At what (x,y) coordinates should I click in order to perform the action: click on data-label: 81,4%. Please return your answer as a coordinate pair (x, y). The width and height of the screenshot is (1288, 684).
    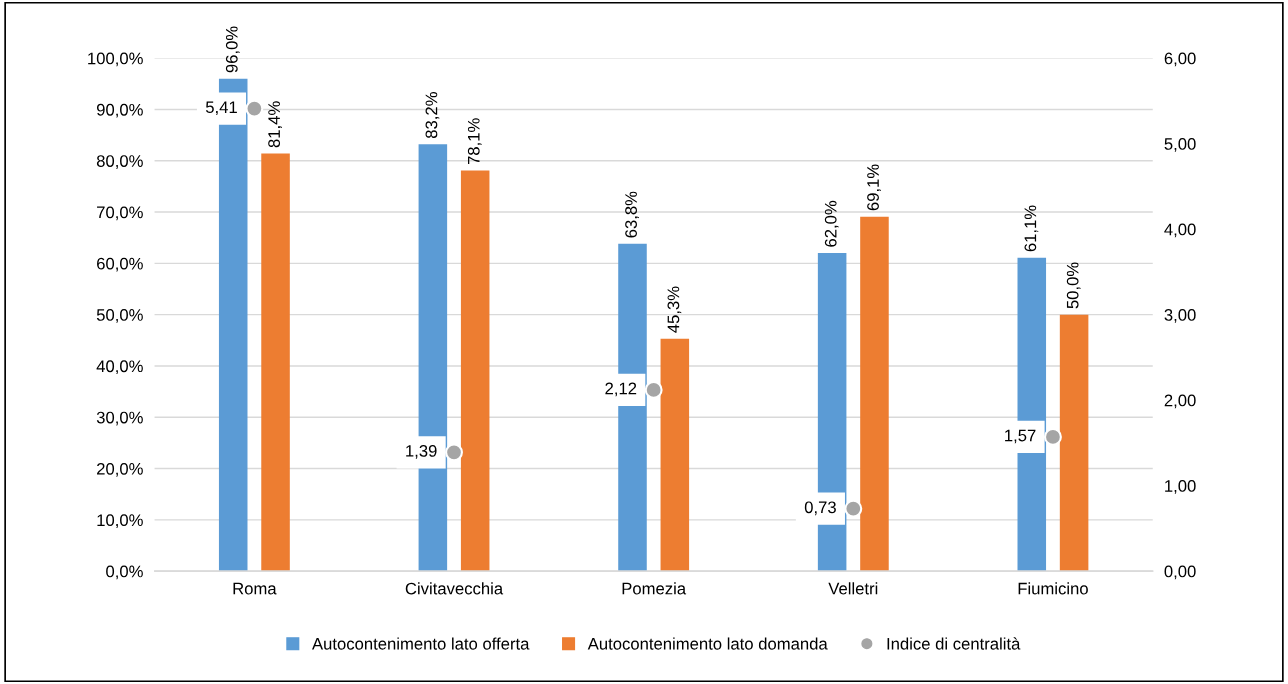
    Looking at the image, I should click on (275, 124).